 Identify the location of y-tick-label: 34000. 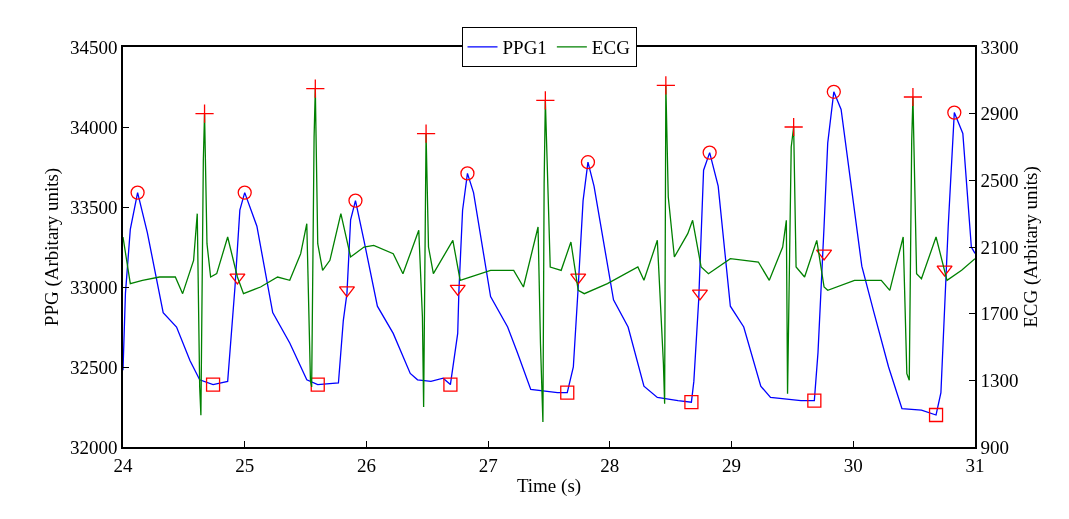
(93, 127).